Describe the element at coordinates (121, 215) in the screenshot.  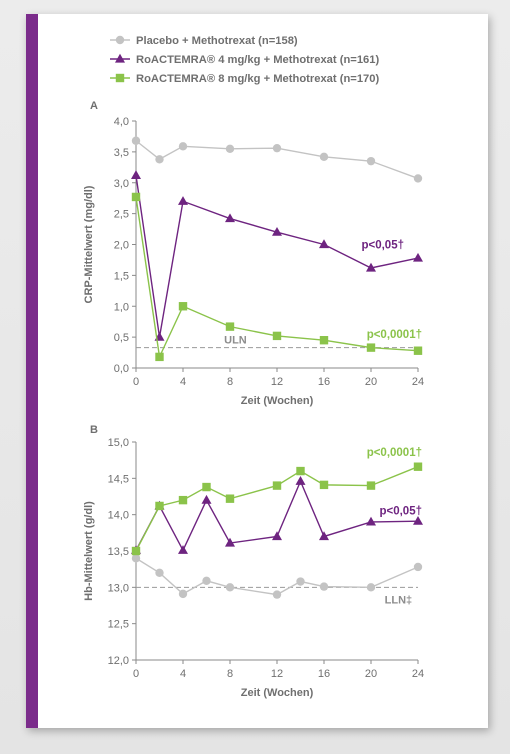
I see `y-tick-label: 2,5` at that location.